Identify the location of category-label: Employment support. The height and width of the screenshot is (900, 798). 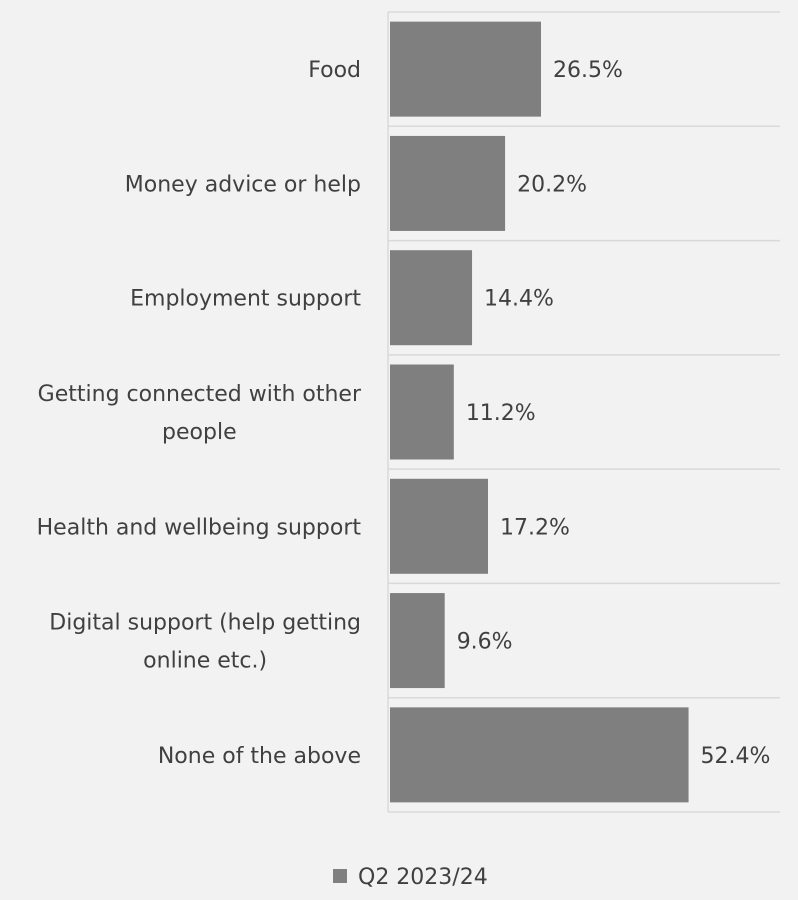
(245, 299).